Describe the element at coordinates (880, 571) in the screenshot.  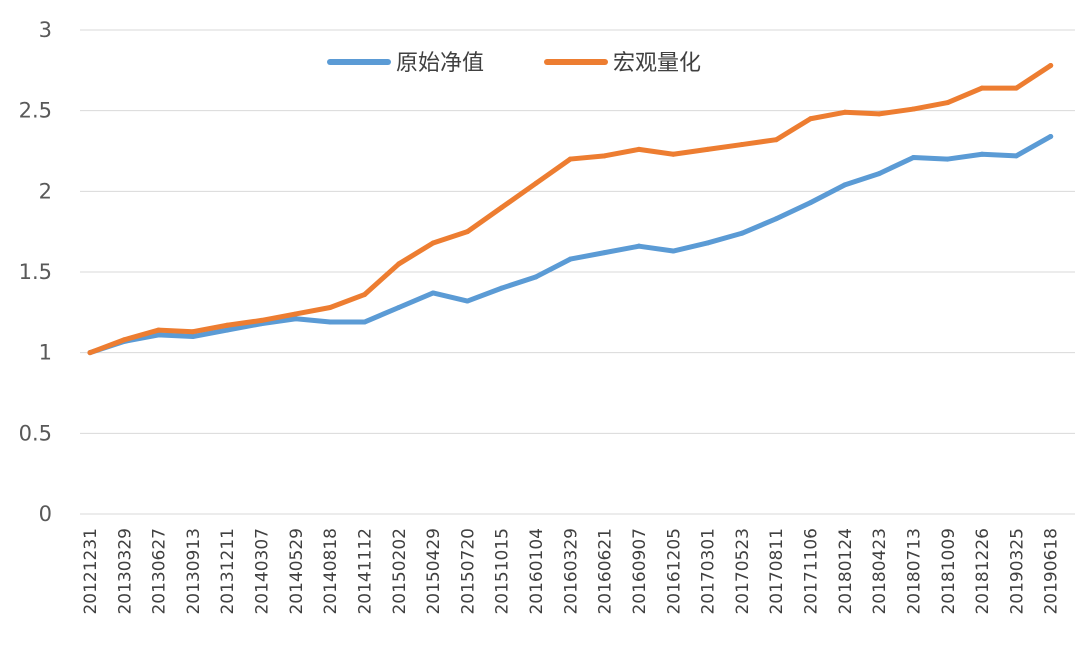
I see `x-tick-label: 20180423` at that location.